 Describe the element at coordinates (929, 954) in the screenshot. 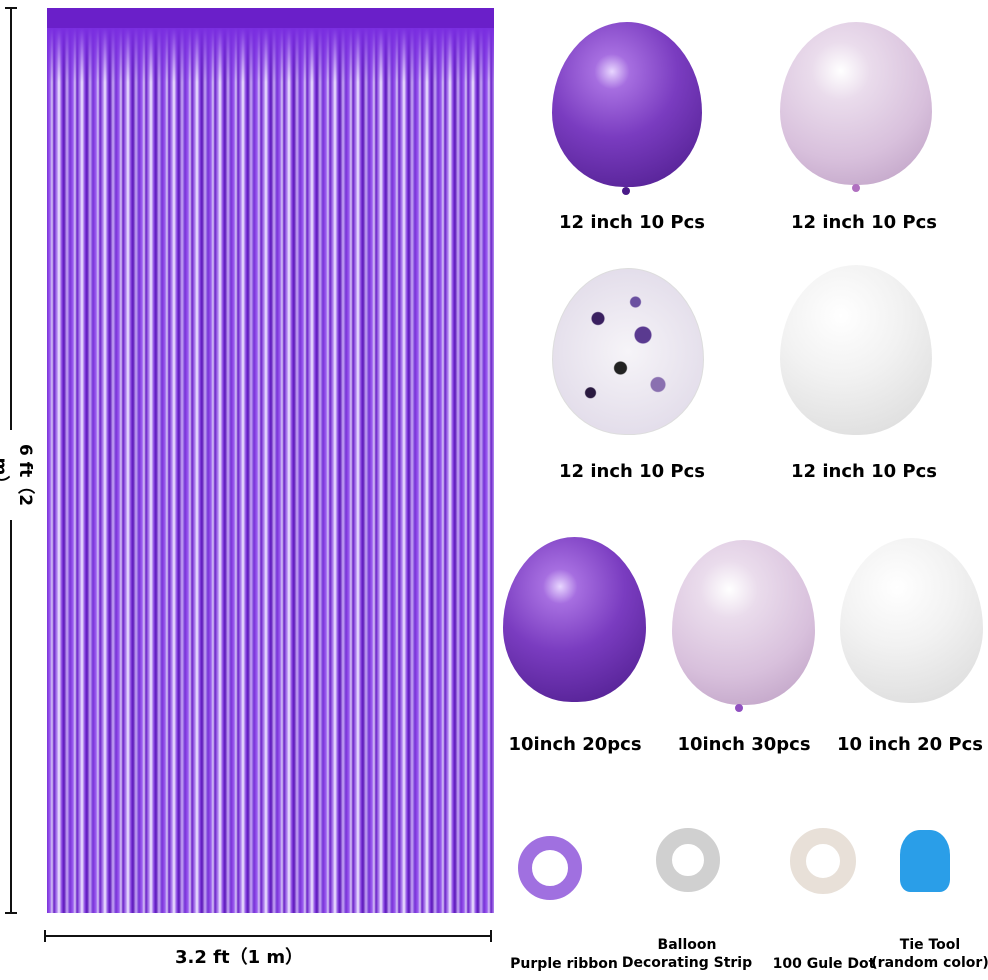

I see `accessory-label: Tie Tool (random color)` at that location.